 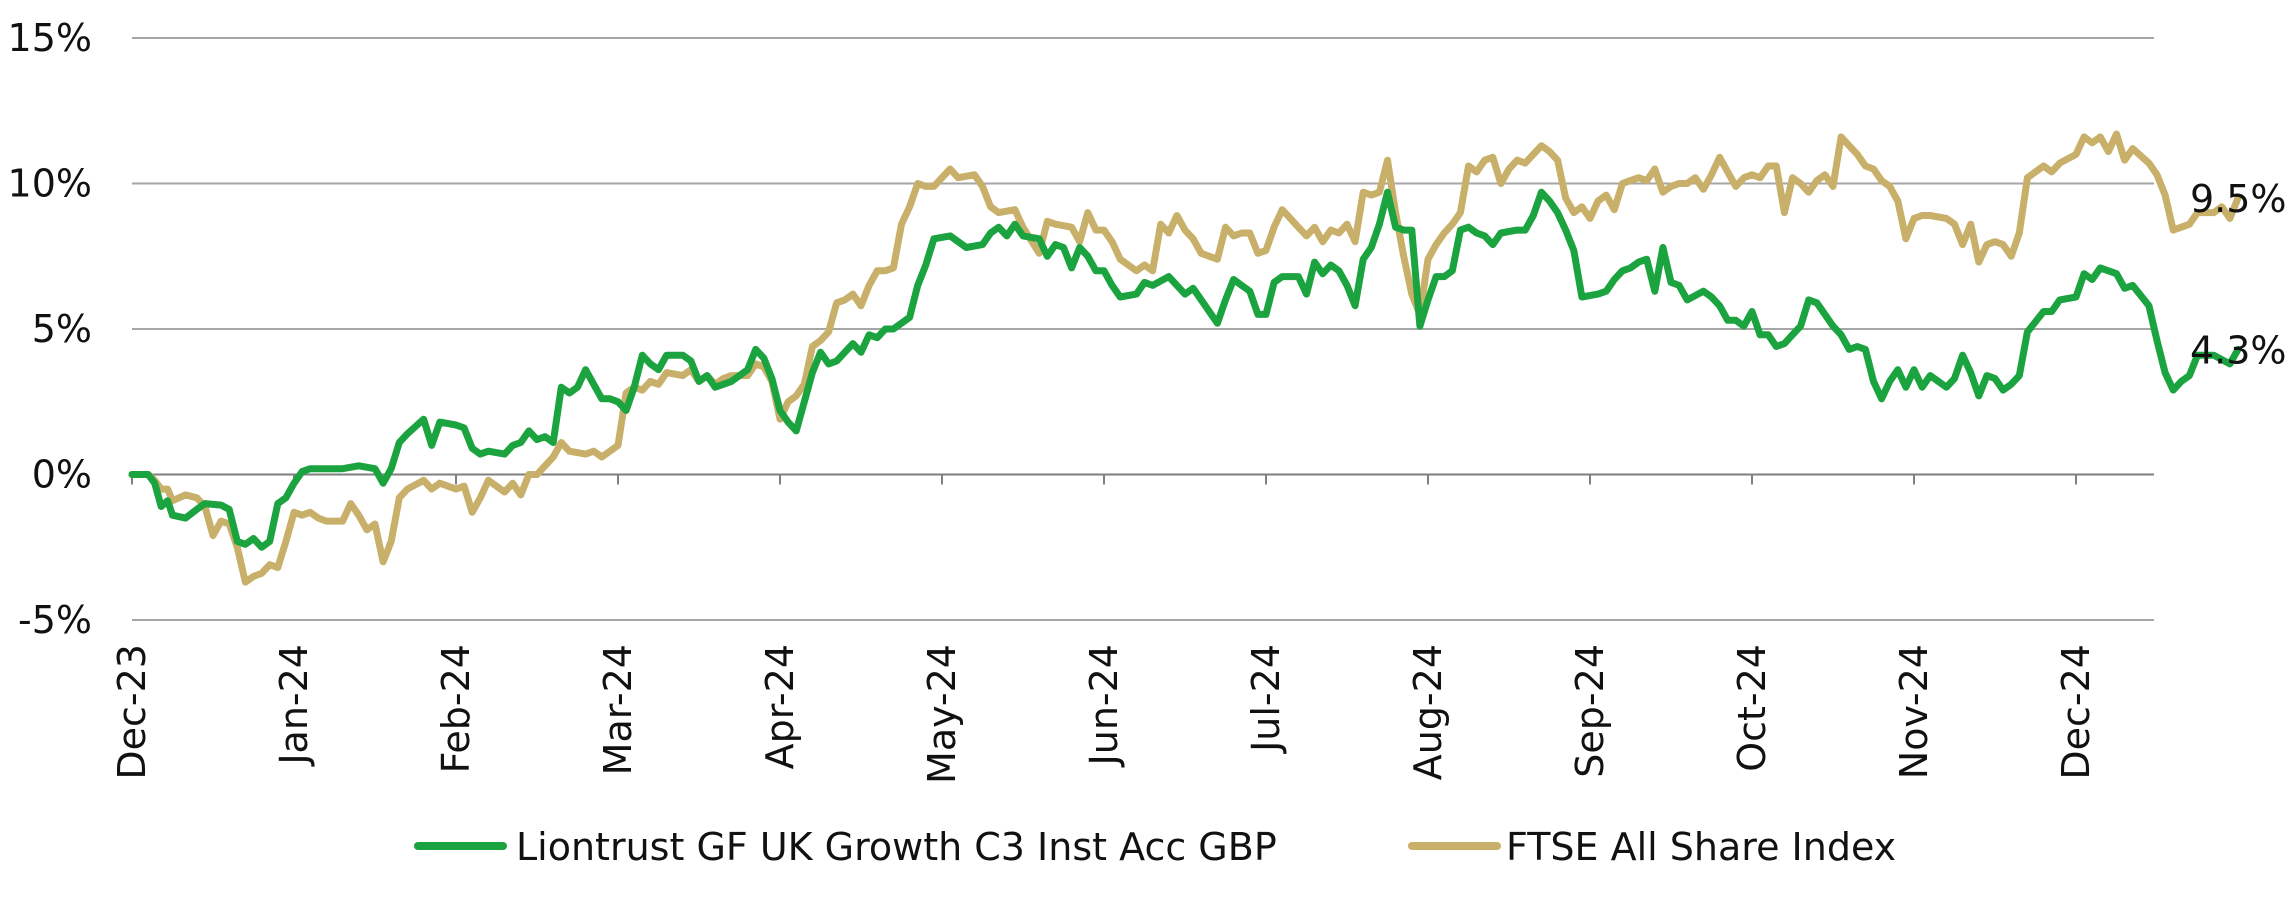 What do you see at coordinates (1266, 699) in the screenshot?
I see `x-tick-label: Jul-24` at bounding box center [1266, 699].